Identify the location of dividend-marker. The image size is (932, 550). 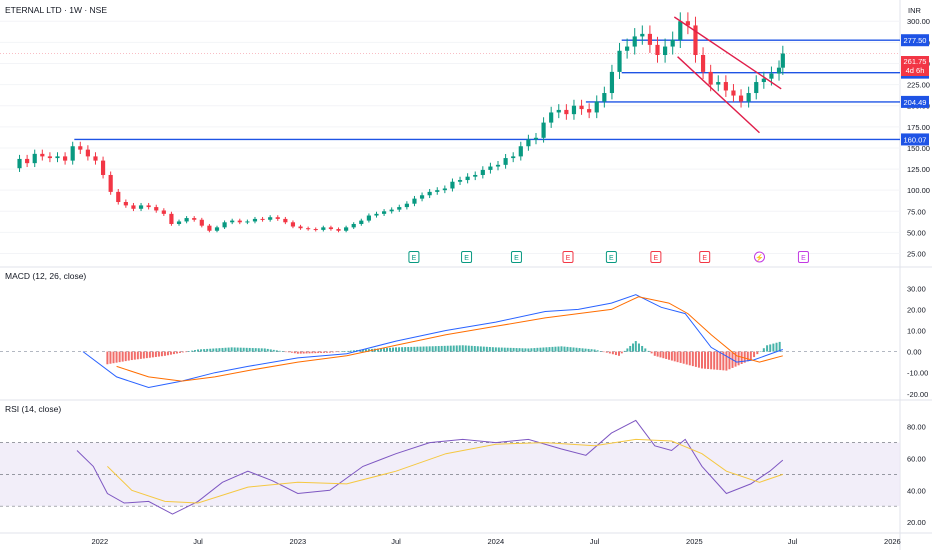
(759, 257).